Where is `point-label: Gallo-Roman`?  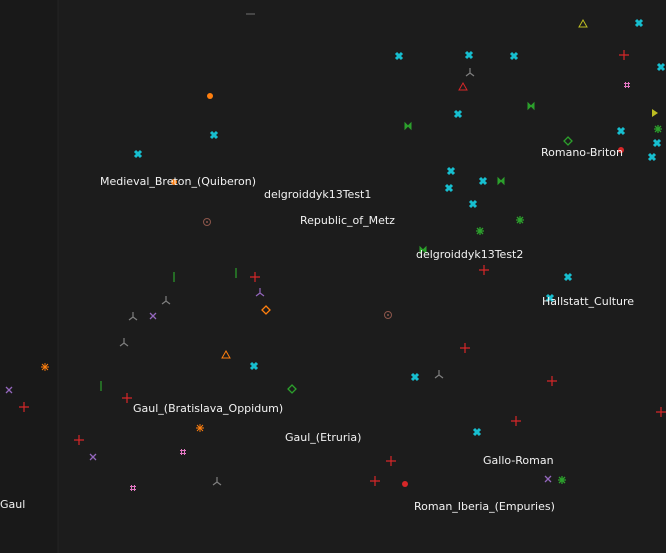
point-label: Gallo-Roman is located at coordinates (518, 460).